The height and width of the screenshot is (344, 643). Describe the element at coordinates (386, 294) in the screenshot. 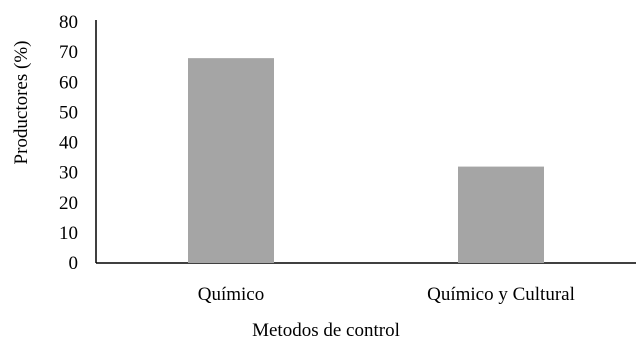

I see `x-axis-category-labels: Químico Químico y Cultural` at that location.